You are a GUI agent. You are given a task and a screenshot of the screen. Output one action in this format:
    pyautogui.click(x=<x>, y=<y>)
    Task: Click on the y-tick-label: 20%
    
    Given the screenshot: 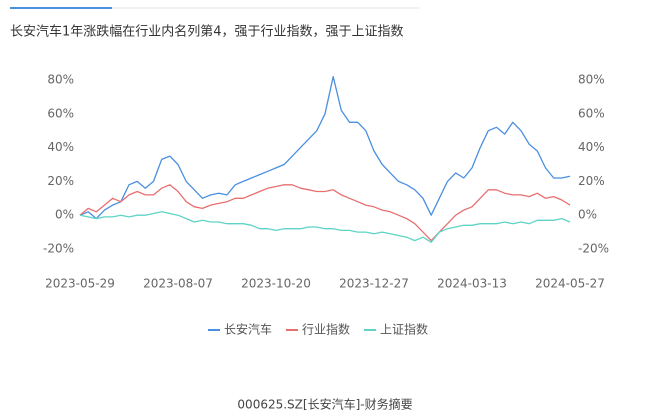 What is the action you would take?
    pyautogui.click(x=60, y=181)
    